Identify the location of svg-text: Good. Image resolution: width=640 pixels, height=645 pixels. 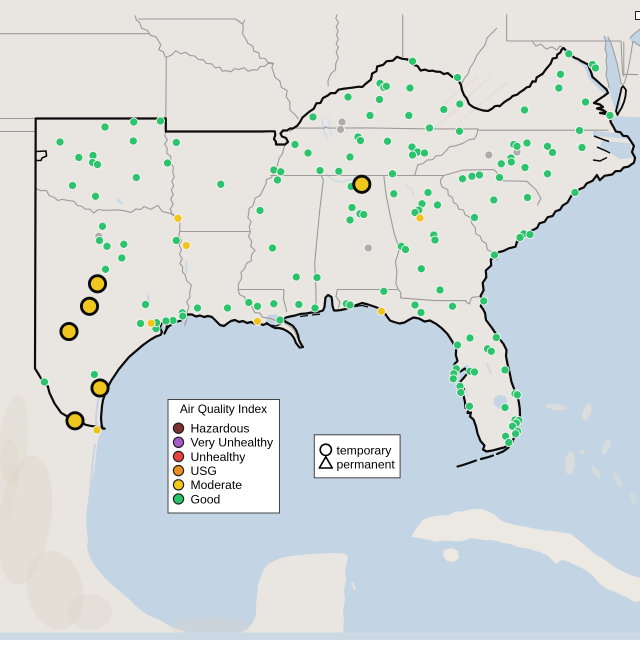
(206, 499).